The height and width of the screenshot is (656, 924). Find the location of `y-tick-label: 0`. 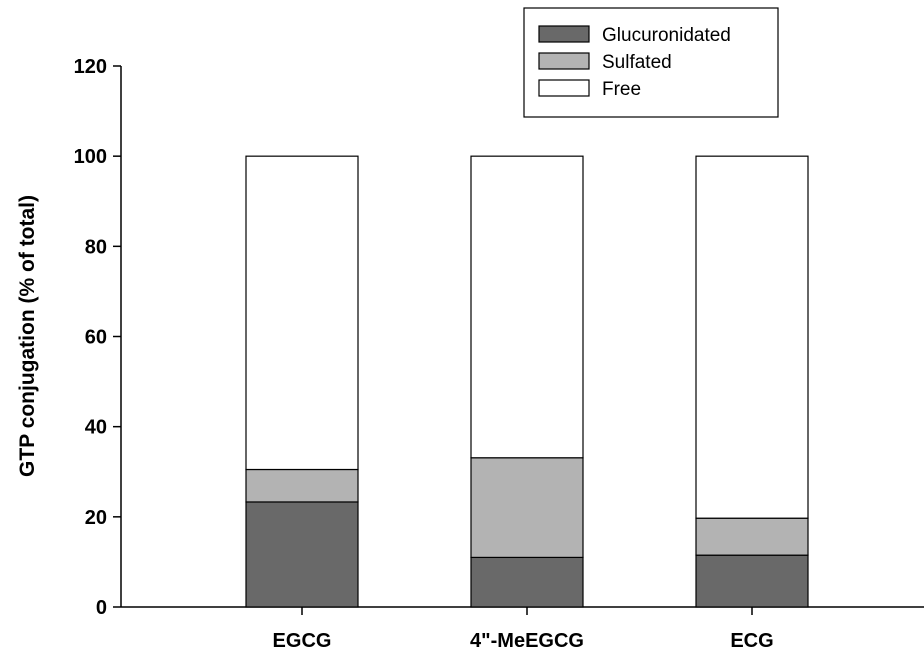

y-tick-label: 0 is located at coordinates (101, 608).